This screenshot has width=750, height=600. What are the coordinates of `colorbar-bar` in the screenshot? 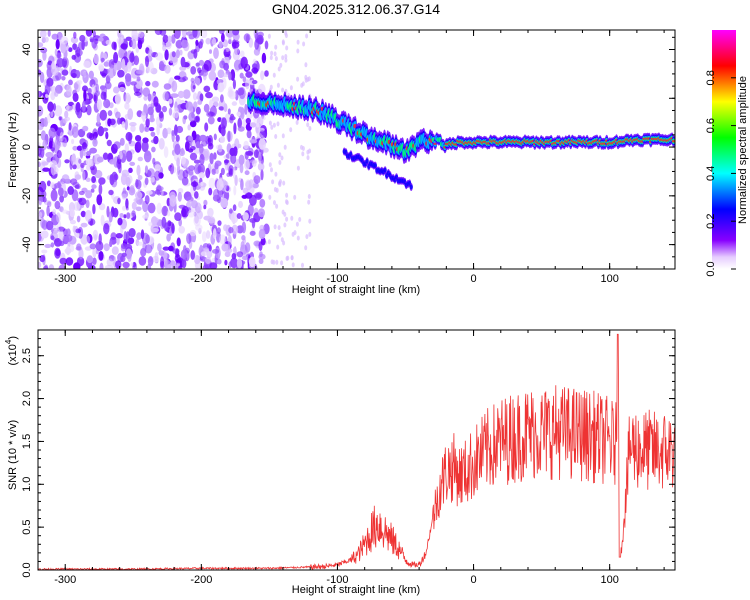 It's located at (724, 149).